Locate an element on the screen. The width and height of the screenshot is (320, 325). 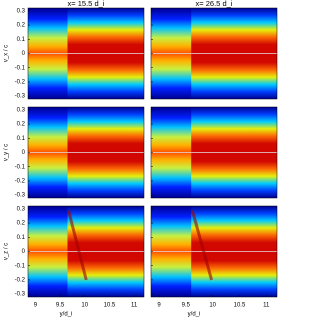
y-axis-label: v_x / c is located at coordinates (7, 53).